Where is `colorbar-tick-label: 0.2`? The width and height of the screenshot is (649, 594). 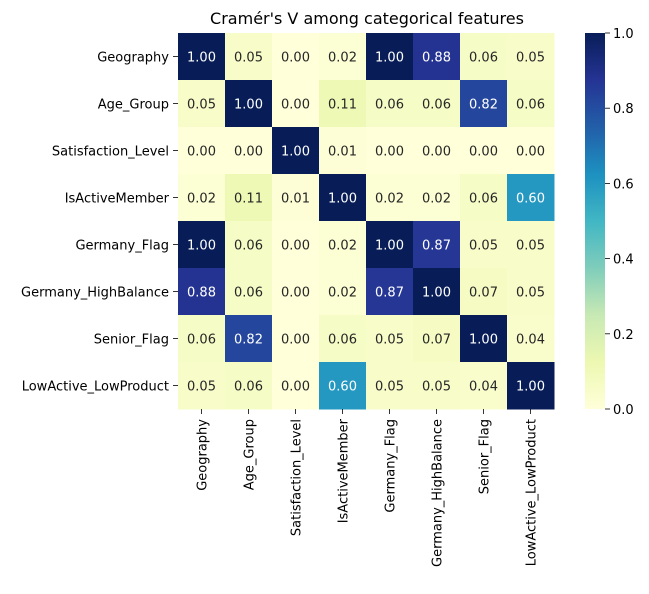 colorbar-tick-label: 0.2 is located at coordinates (623, 335).